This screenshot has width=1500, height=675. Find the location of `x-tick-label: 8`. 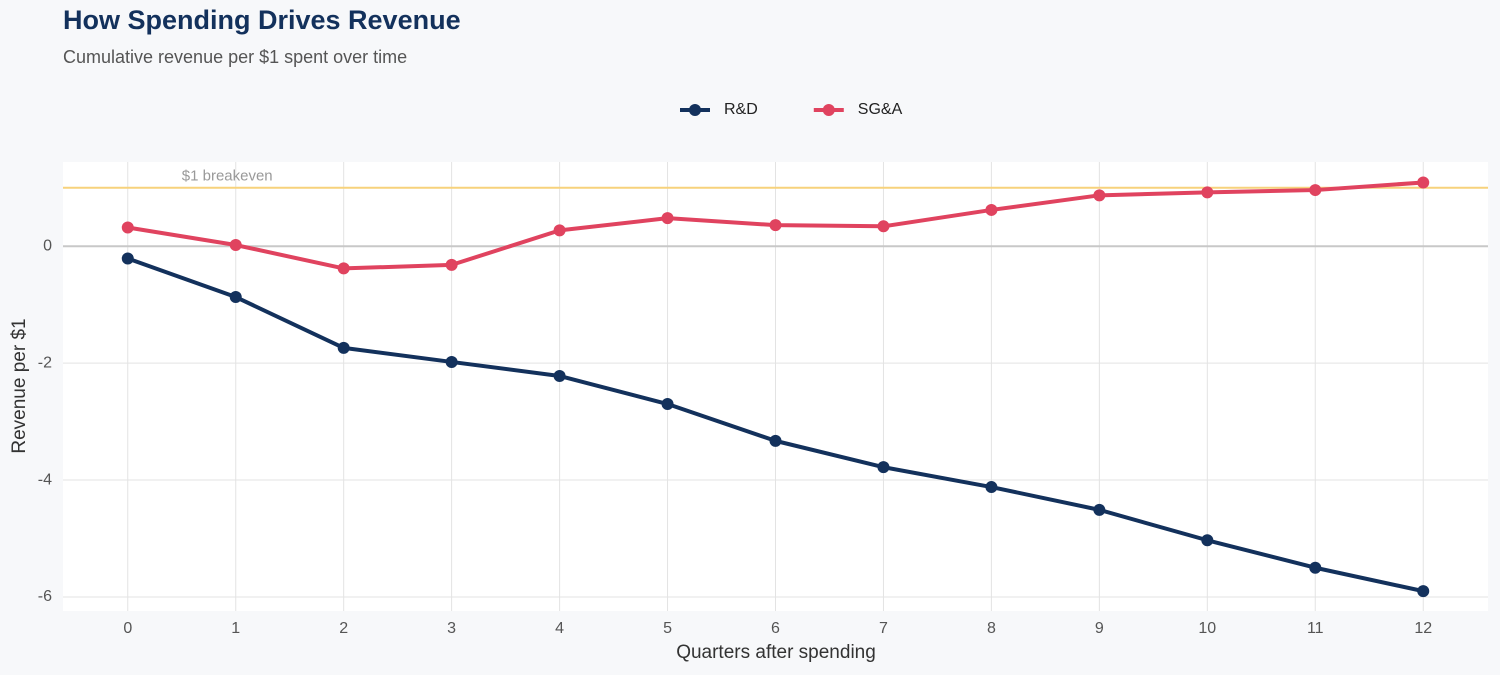

x-tick-label: 8 is located at coordinates (991, 628).